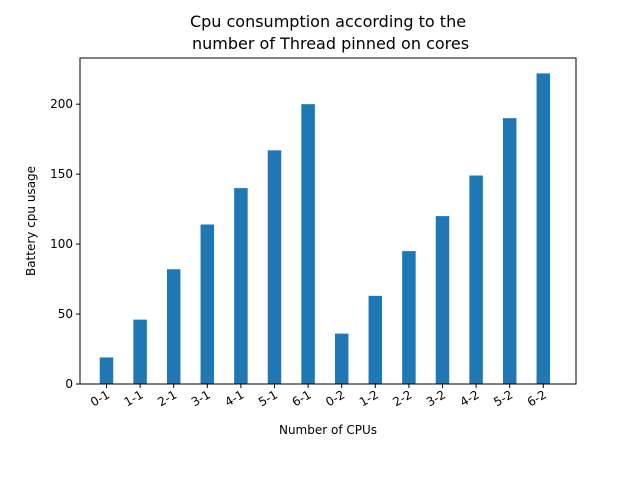 The height and width of the screenshot is (480, 640). Describe the element at coordinates (328, 43) in the screenshot. I see `chart-title-line-2: number of Thread pinned on cores` at that location.